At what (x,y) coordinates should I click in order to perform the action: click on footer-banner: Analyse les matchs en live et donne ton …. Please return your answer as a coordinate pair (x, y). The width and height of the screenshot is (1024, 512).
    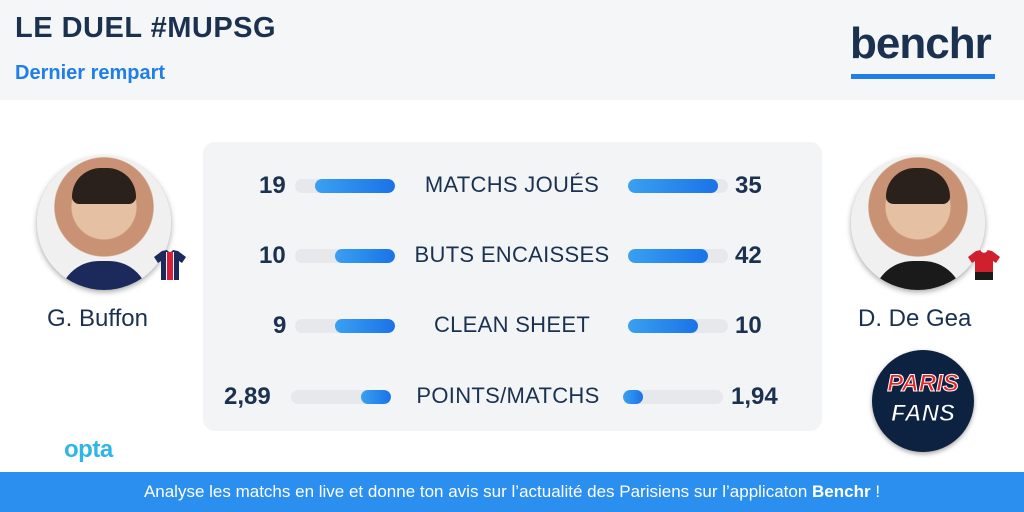
    Looking at the image, I should click on (512, 492).